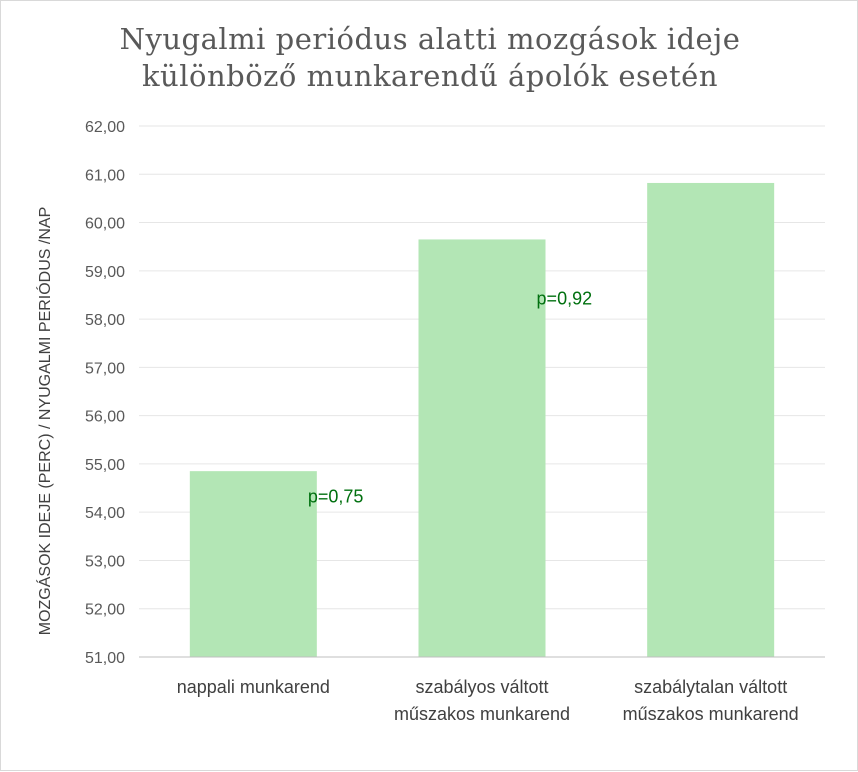  Describe the element at coordinates (430, 39) in the screenshot. I see `chart-title-line-1: Nyugalmi periódus alatti mozgások ideje` at that location.